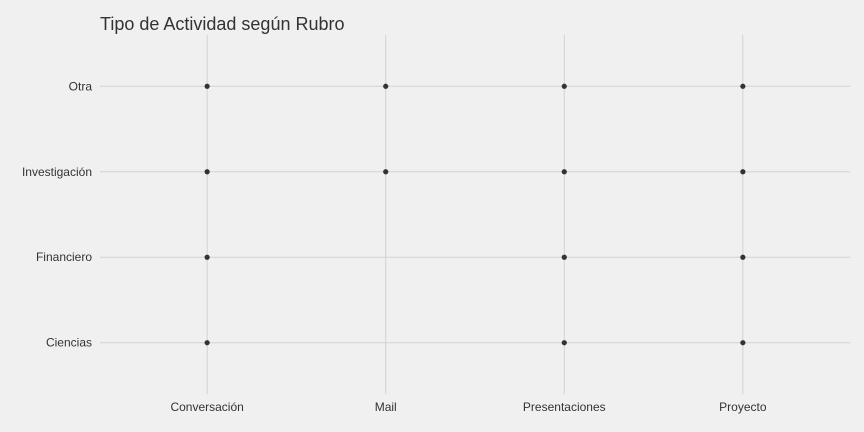 The width and height of the screenshot is (864, 432). What do you see at coordinates (69, 343) in the screenshot?
I see `y-tick-label: Ciencias` at bounding box center [69, 343].